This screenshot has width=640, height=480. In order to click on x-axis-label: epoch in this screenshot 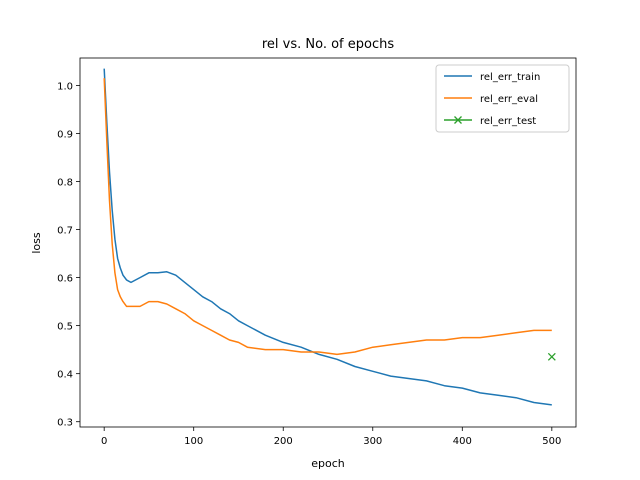, I will do `click(328, 463)`.